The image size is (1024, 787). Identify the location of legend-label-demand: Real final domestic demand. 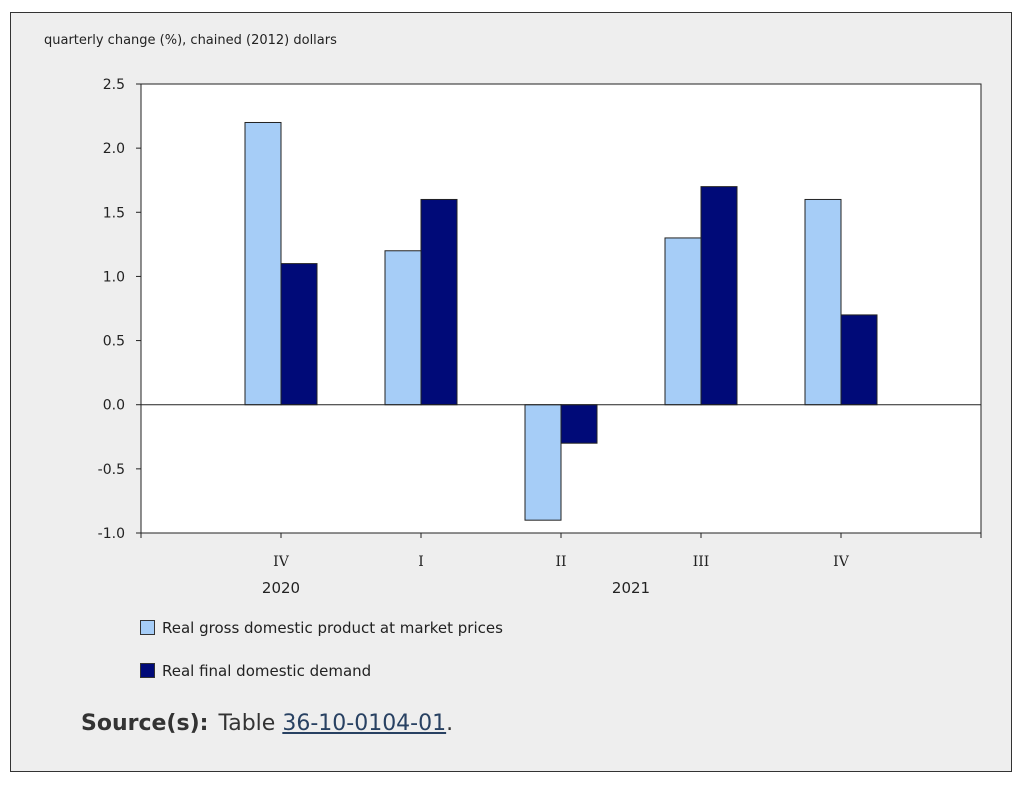
(267, 671).